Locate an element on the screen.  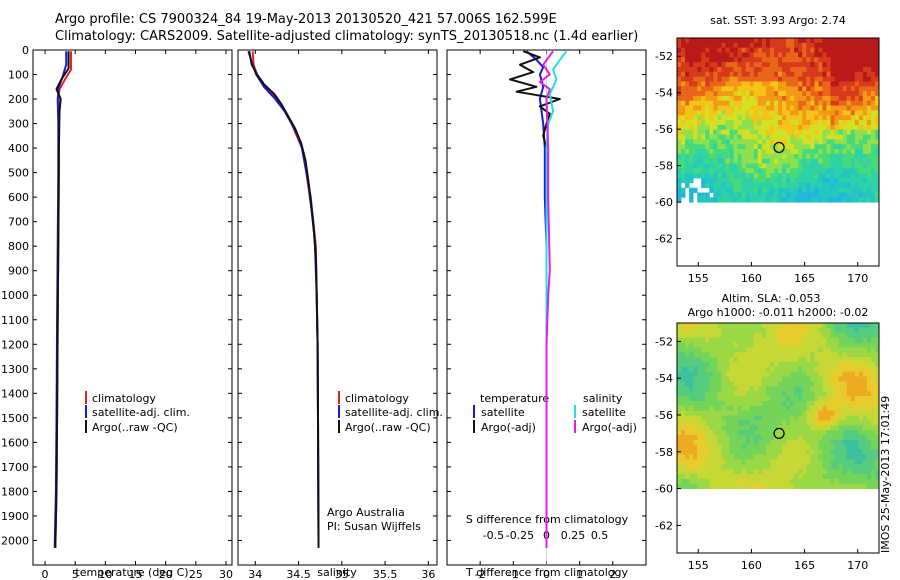
annotation-argo-australia: Argo Australia is located at coordinates (366, 512).